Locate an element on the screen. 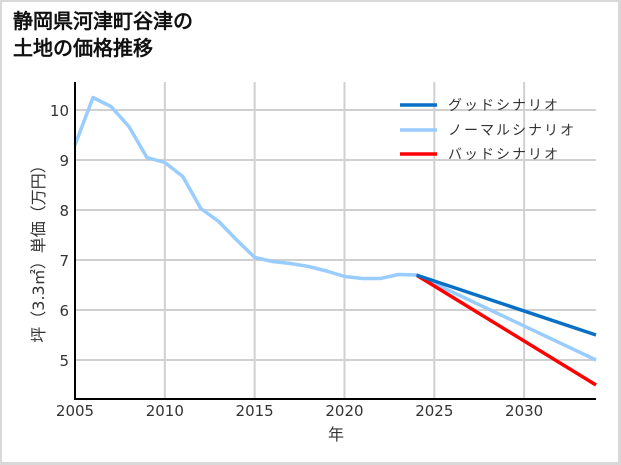  legend-label: グッドシナリオ is located at coordinates (504, 106).